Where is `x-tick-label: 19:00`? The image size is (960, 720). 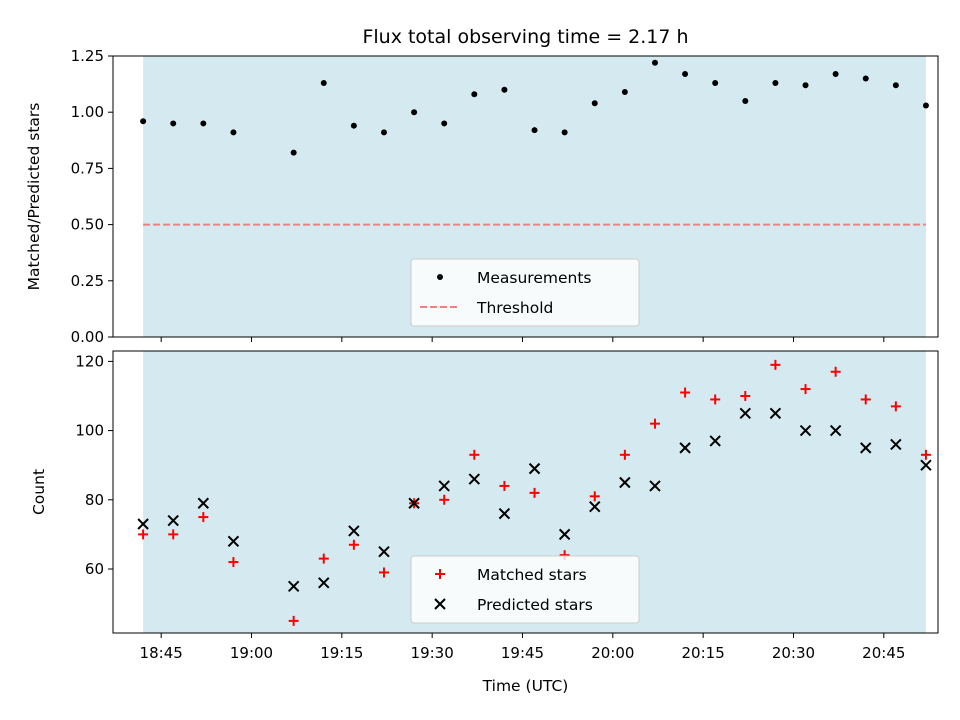
x-tick-label: 19:00 is located at coordinates (251, 653).